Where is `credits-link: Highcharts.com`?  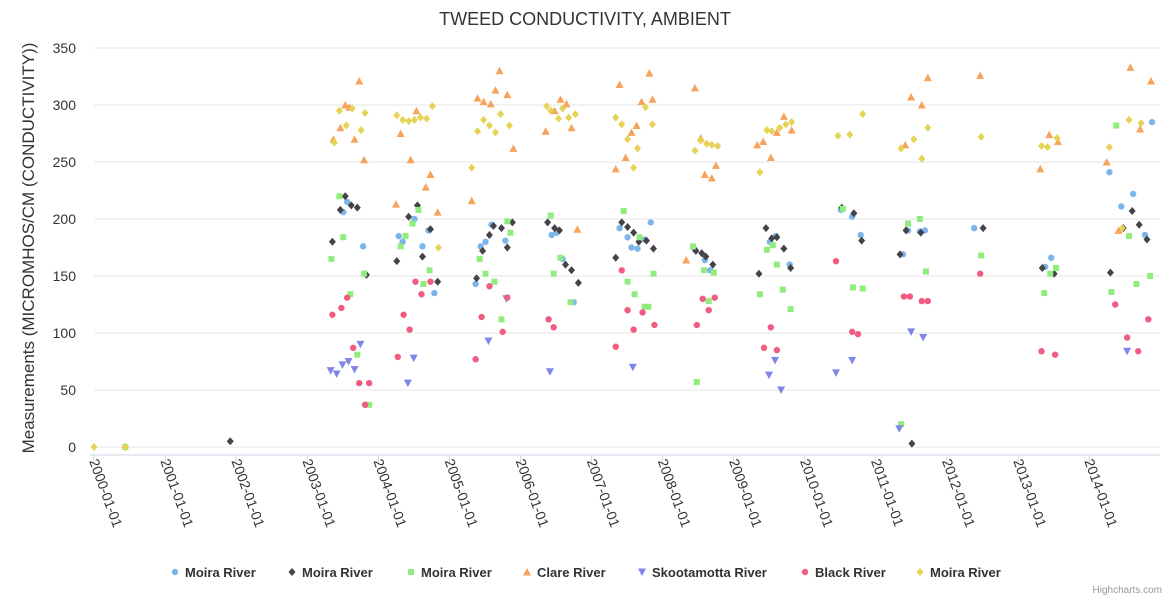 credits-link: Highcharts.com is located at coordinates (1127, 590).